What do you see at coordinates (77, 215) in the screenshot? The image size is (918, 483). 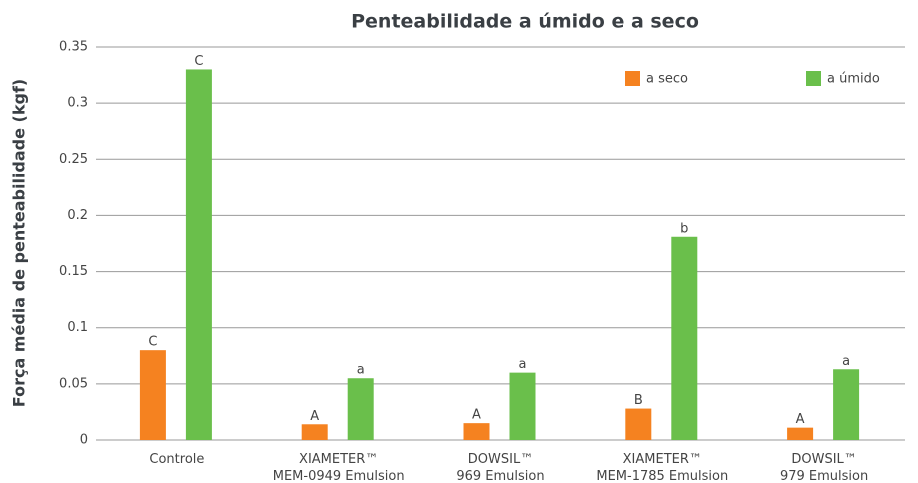 I see `y-tick-label: 0.2` at bounding box center [77, 215].